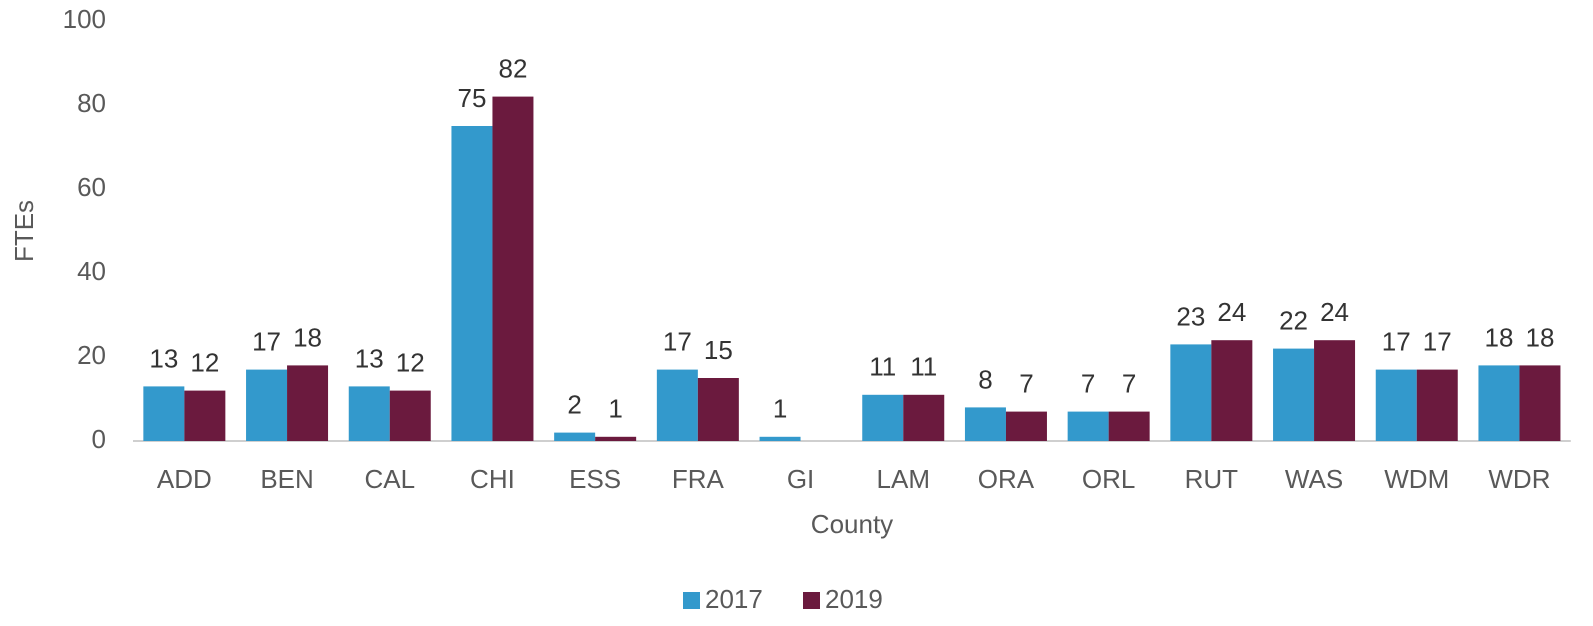 The height and width of the screenshot is (626, 1593). I want to click on data-label: 75, so click(471, 98).